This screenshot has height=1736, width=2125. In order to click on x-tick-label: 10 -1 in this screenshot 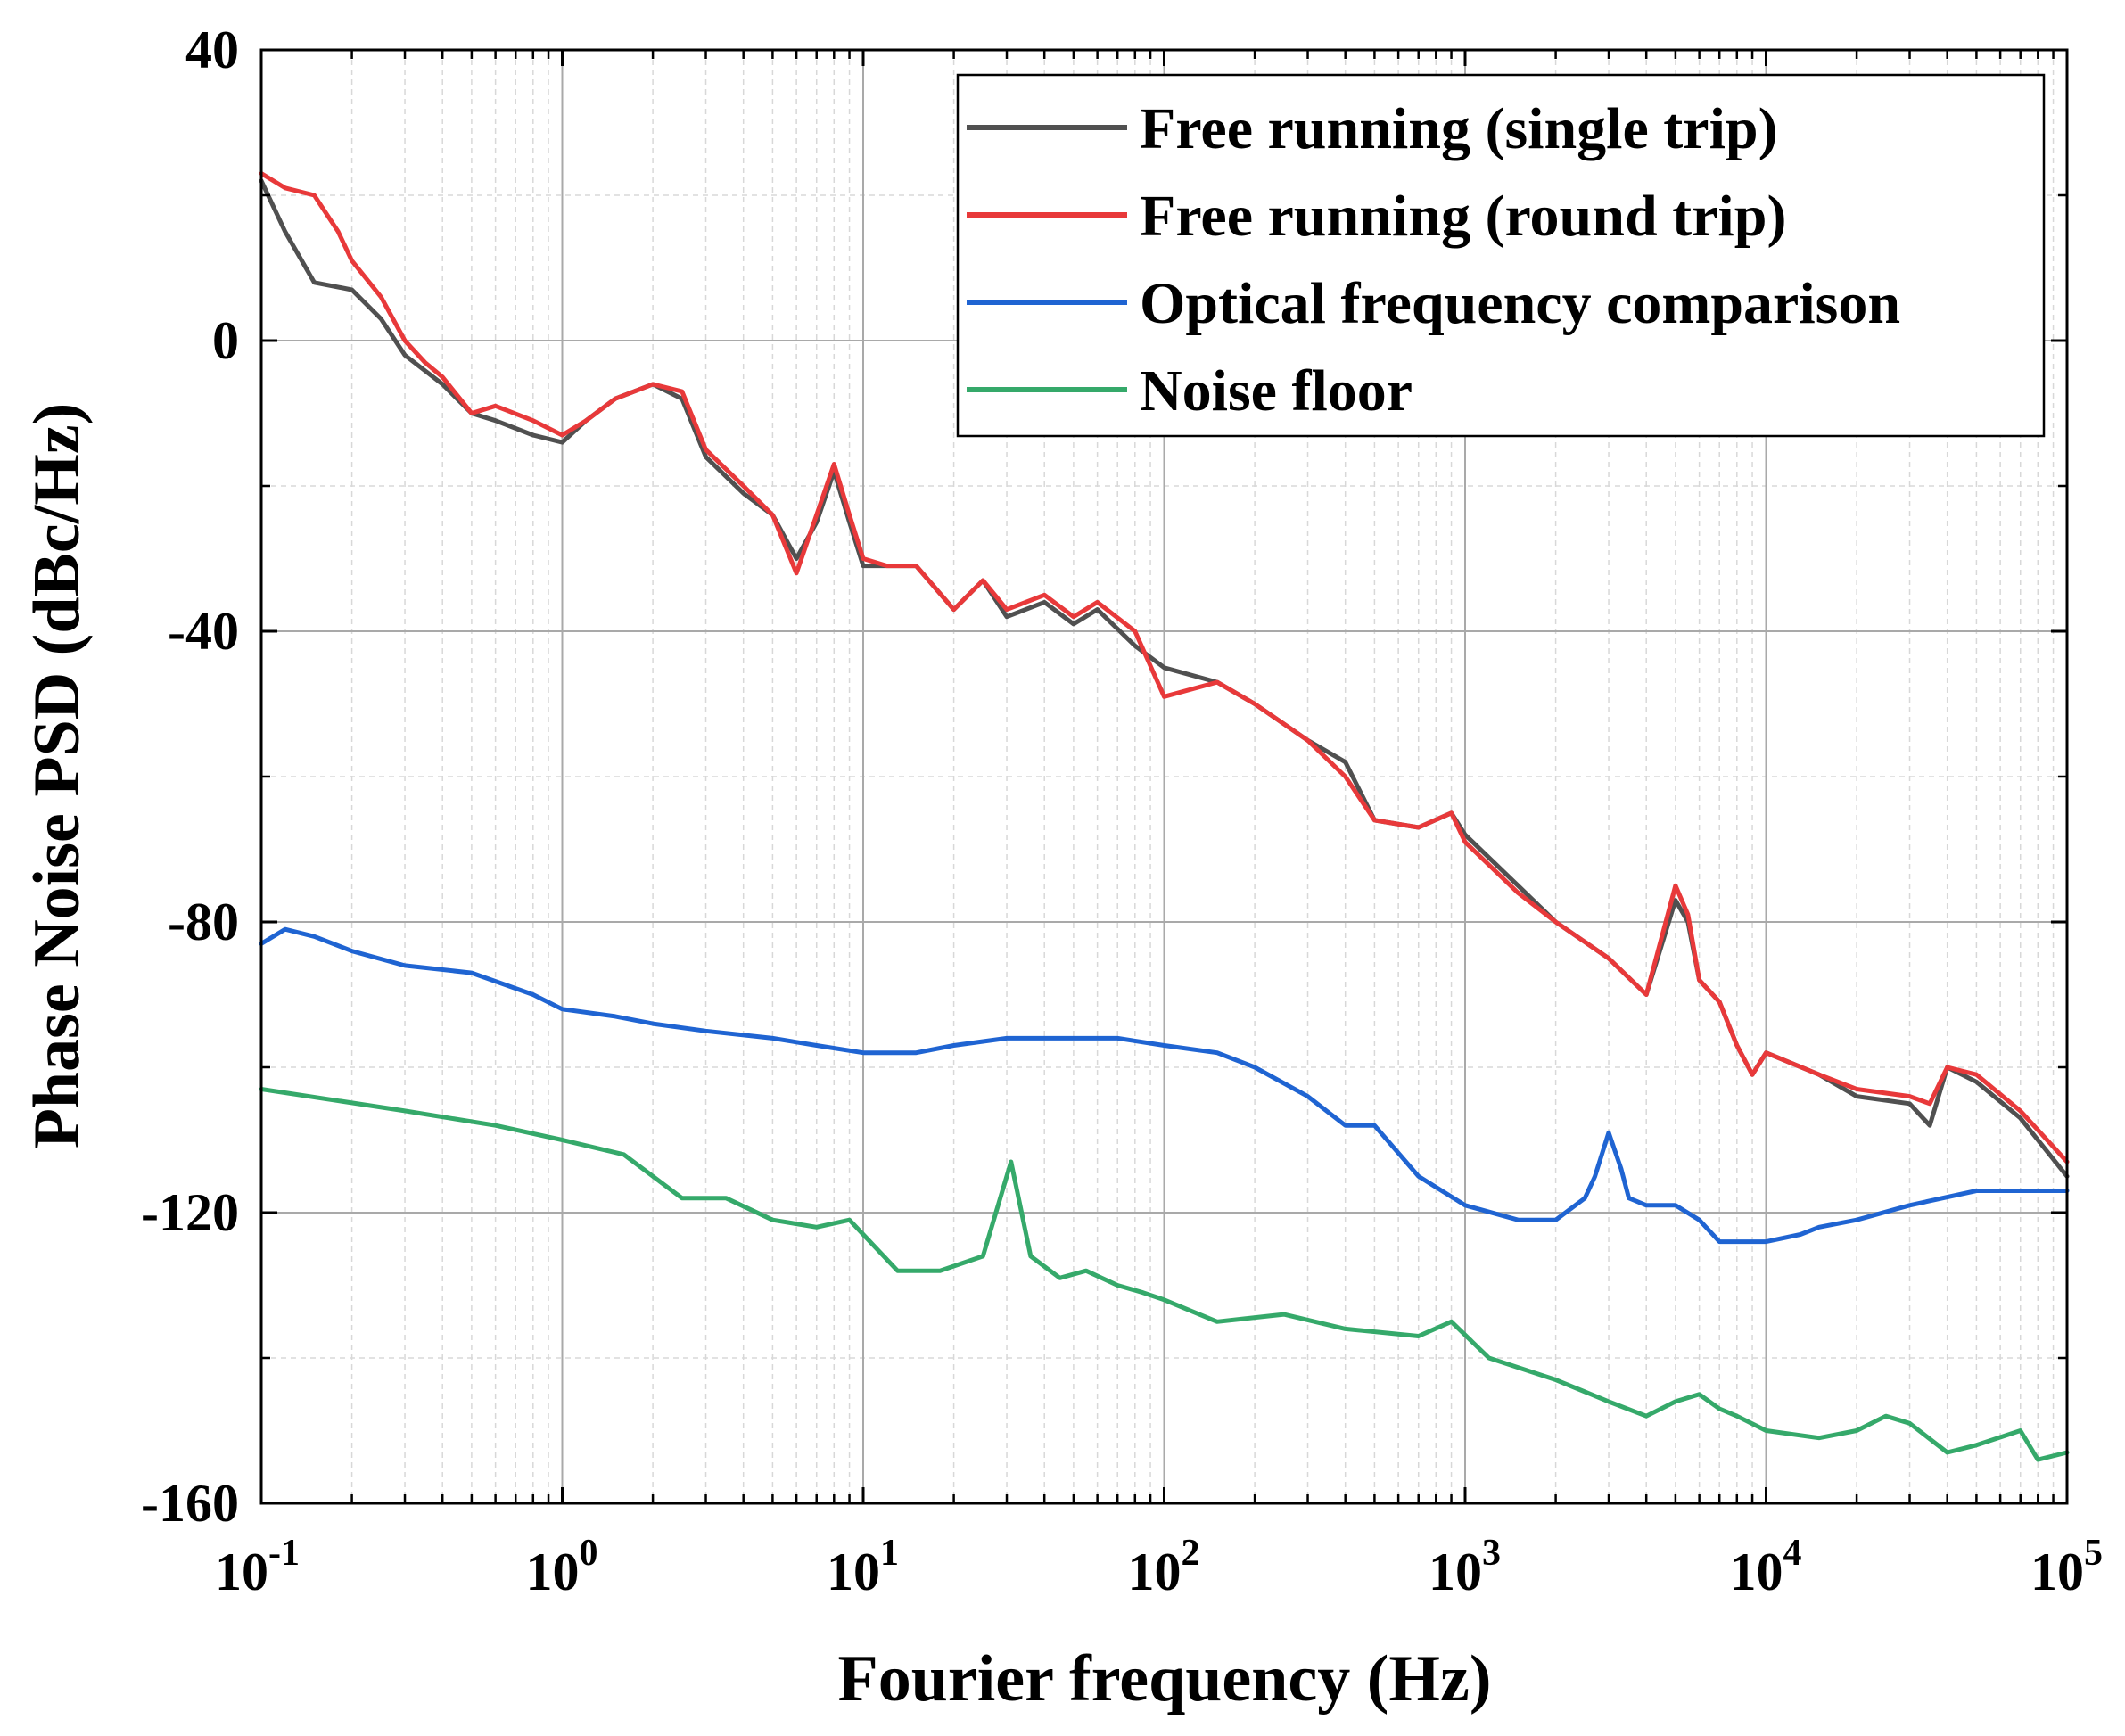, I will do `click(257, 1567)`.